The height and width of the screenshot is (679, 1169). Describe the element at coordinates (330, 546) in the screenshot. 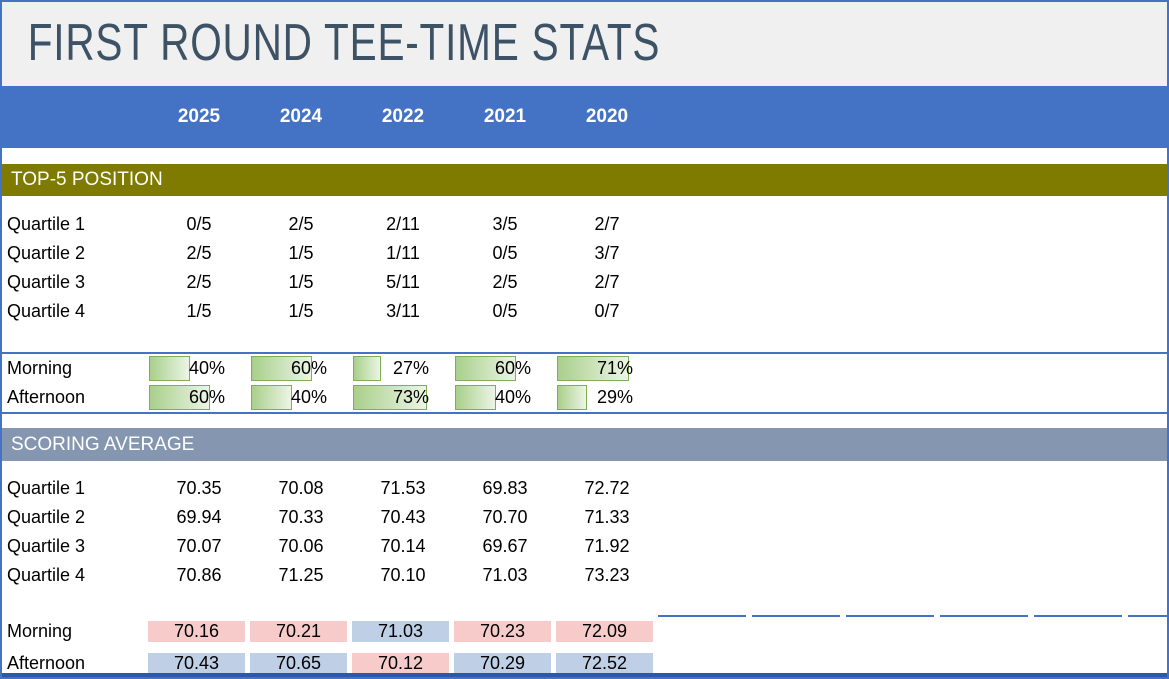

I see `scoring-quartile3-row: Quartile 3 70.07 70.06 70.14 69.67 71.92` at that location.